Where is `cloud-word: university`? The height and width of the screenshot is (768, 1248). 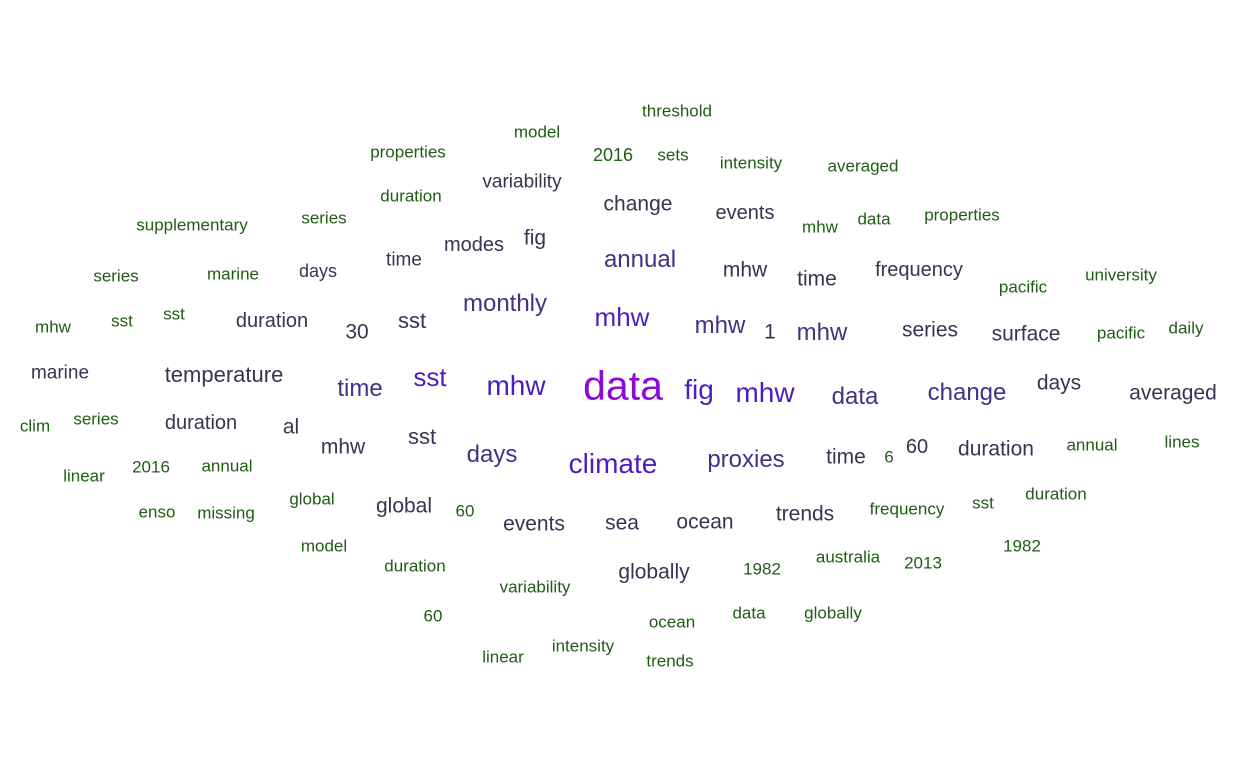 cloud-word: university is located at coordinates (1121, 275).